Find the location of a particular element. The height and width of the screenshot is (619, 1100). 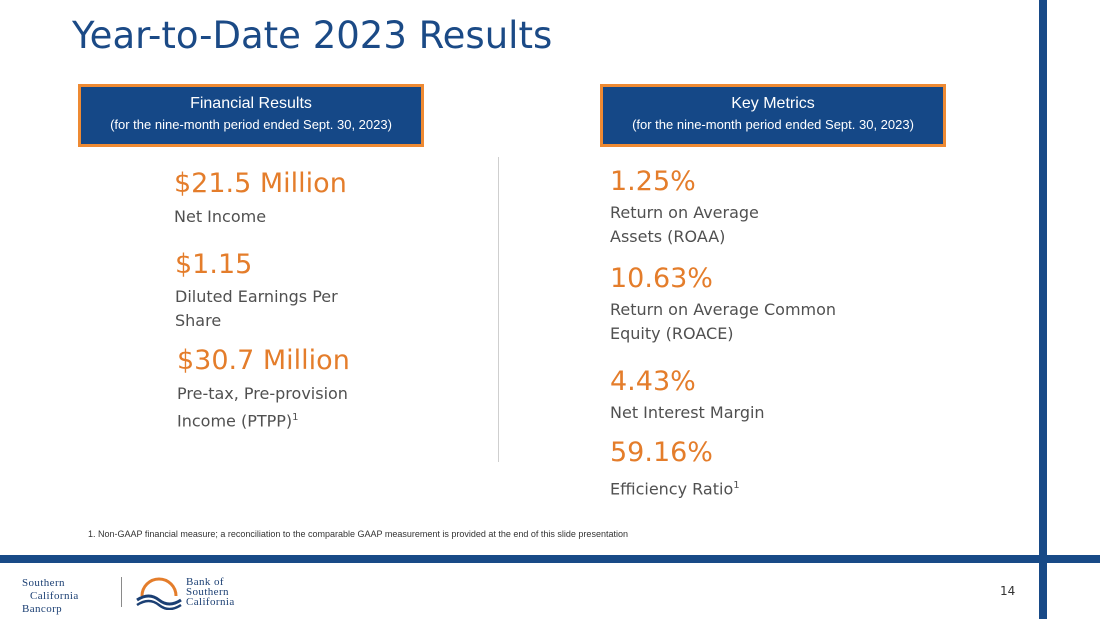

efficiency-ratio-value: 59.16% is located at coordinates (661, 452).